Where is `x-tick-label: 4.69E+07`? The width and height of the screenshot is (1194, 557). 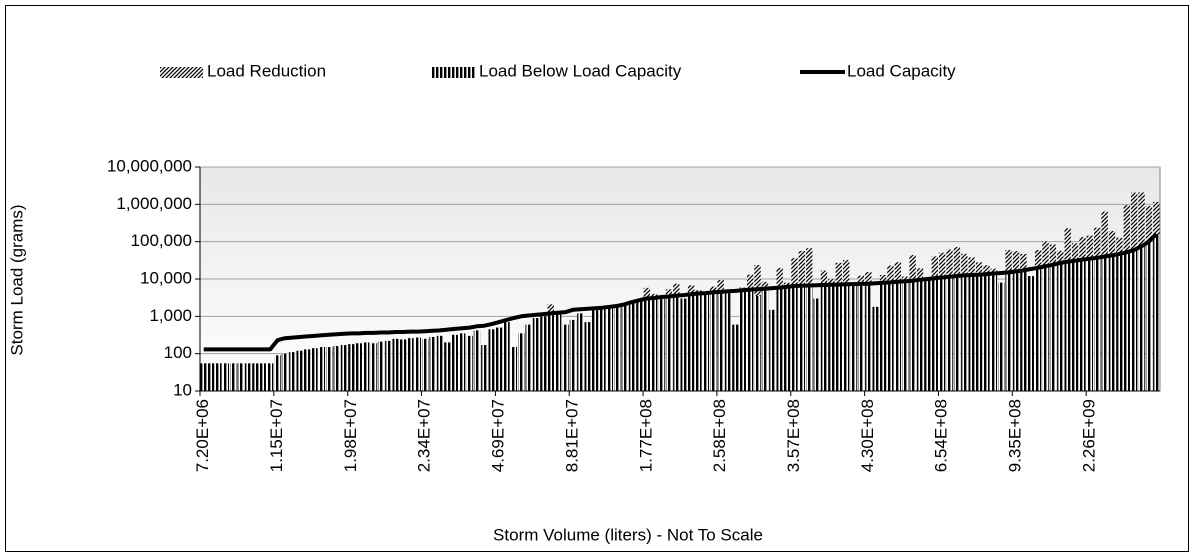
x-tick-label: 4.69E+07 is located at coordinates (498, 435).